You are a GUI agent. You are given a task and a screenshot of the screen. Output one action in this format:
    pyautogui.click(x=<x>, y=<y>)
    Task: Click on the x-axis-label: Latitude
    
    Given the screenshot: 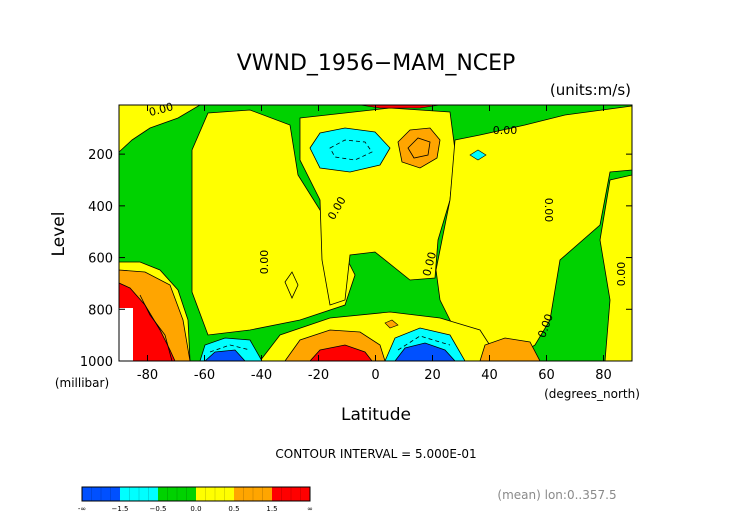 What is the action you would take?
    pyautogui.click(x=376, y=415)
    